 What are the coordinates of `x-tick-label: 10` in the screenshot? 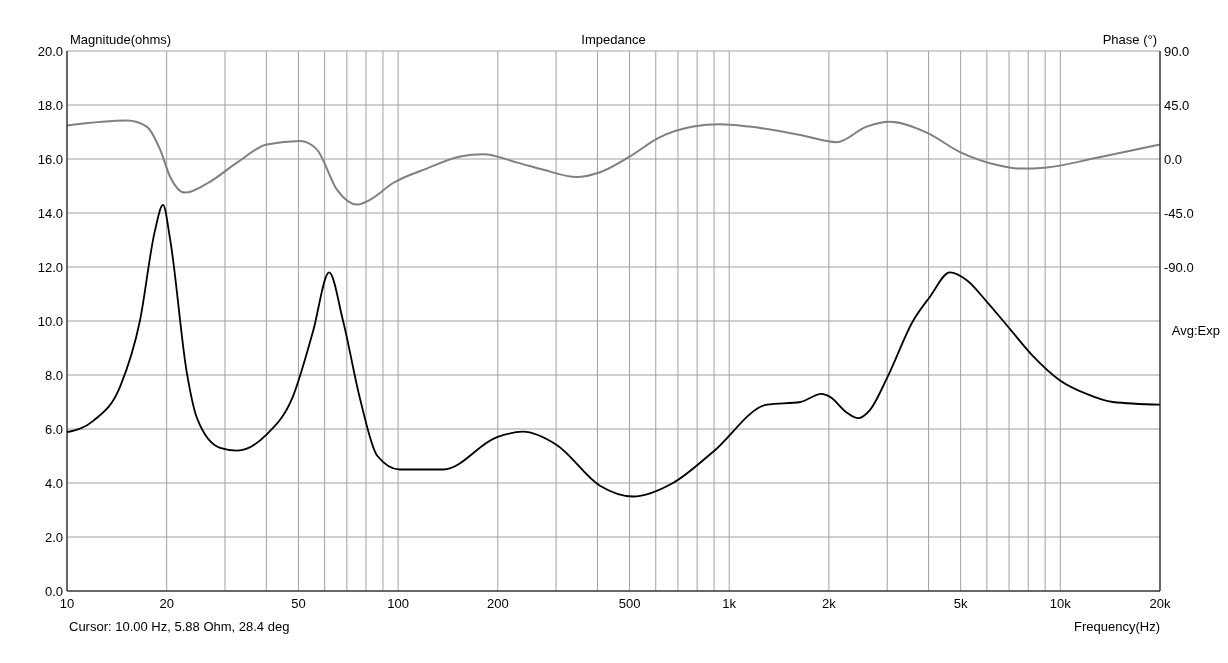 It's located at (67, 603).